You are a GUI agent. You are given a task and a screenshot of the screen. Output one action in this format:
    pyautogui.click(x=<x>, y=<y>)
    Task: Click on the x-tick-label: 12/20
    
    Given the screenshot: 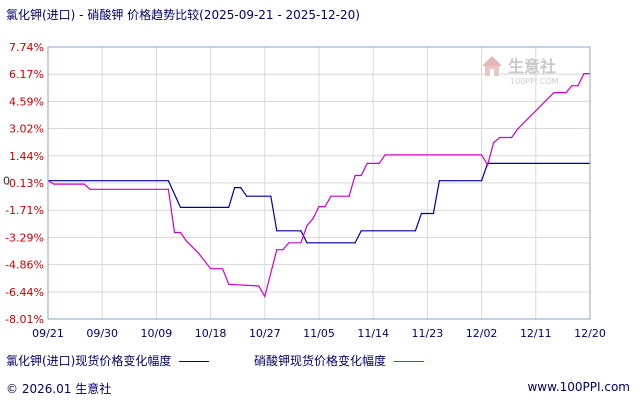 What is the action you would take?
    pyautogui.click(x=590, y=333)
    